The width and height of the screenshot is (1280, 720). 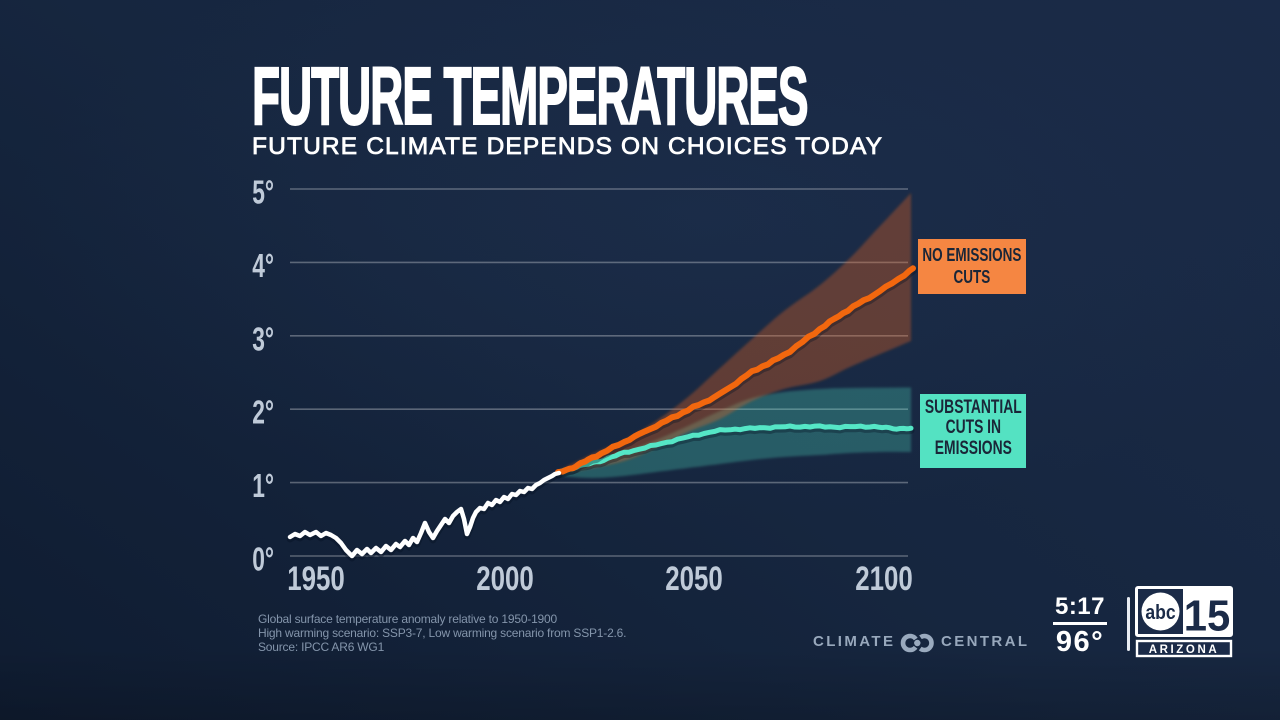 I want to click on svg-text: 0°, so click(x=263, y=559).